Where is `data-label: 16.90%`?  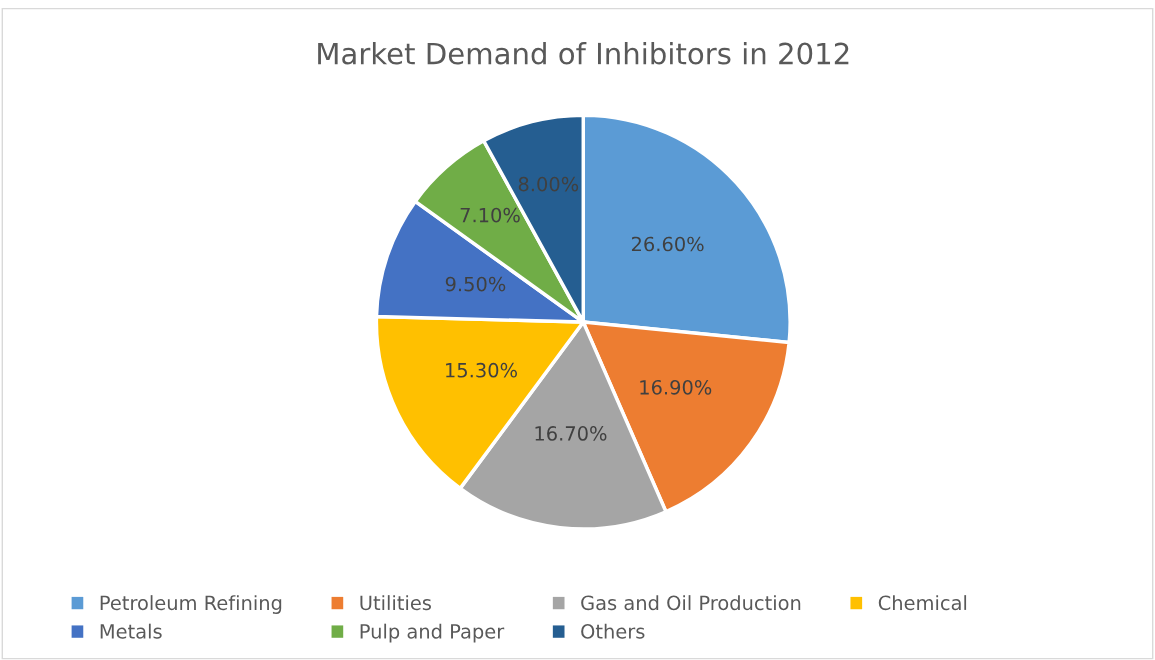
data-label: 16.90% is located at coordinates (676, 387).